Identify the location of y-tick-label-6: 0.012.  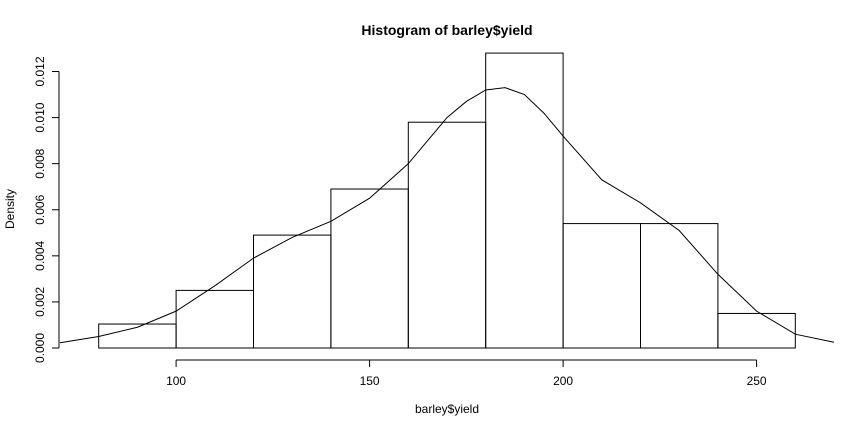
(40, 71).